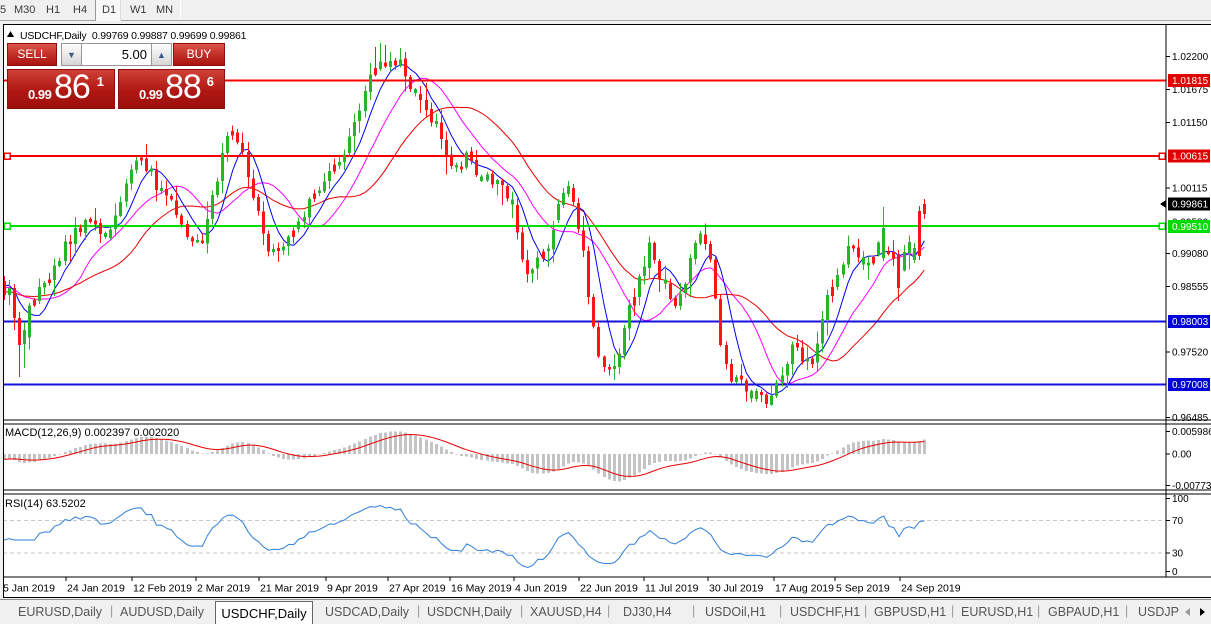  Describe the element at coordinates (96, 589) in the screenshot. I see `svg-text: 24 Jan 2019` at that location.